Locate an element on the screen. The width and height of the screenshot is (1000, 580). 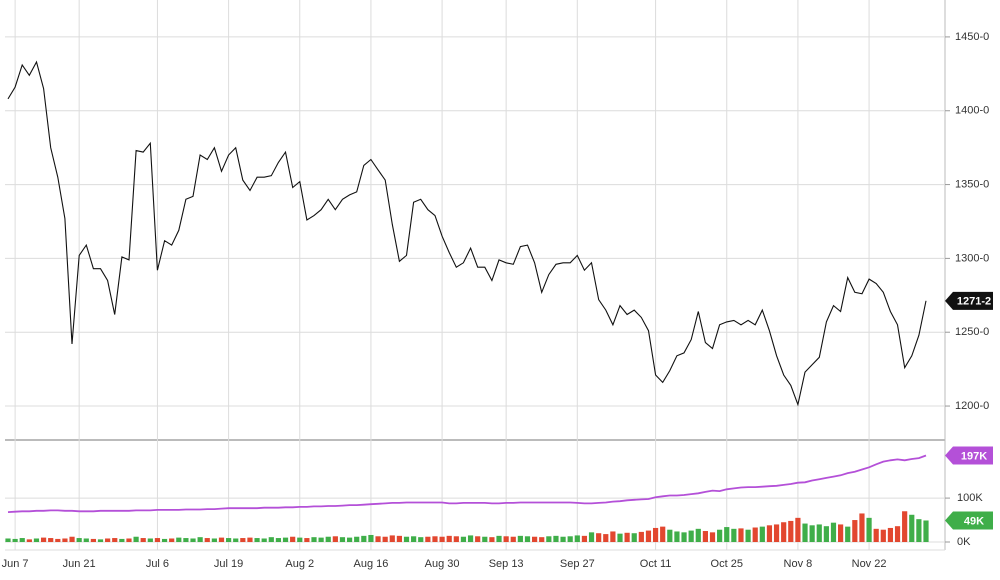
y-tick-label: 1400-0 is located at coordinates (972, 111).